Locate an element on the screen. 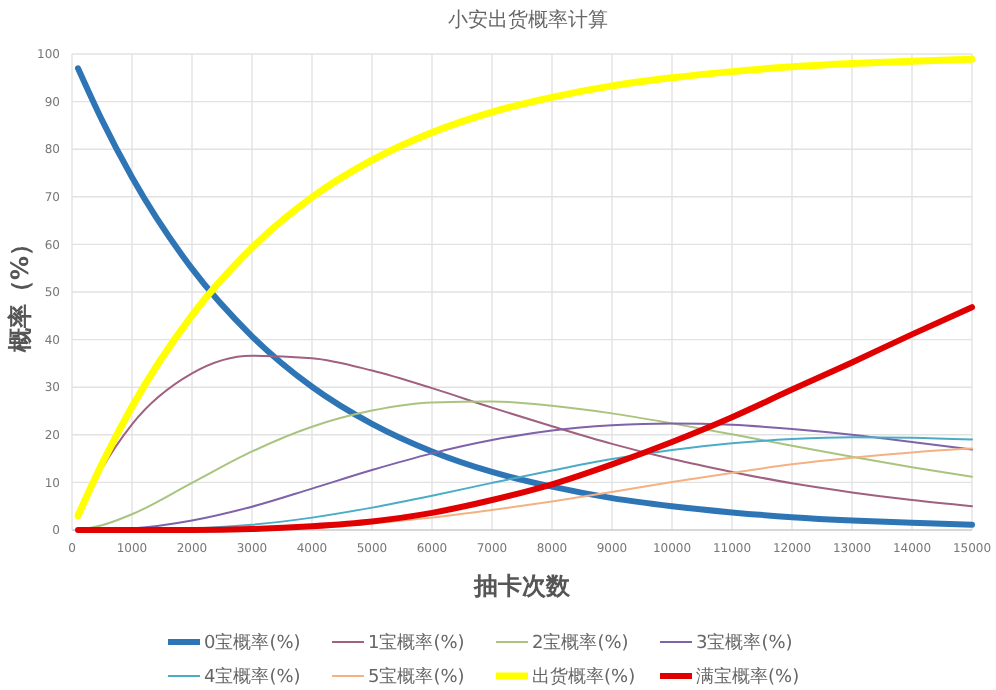  chart-title: 小安出货概率计算 is located at coordinates (528, 20).